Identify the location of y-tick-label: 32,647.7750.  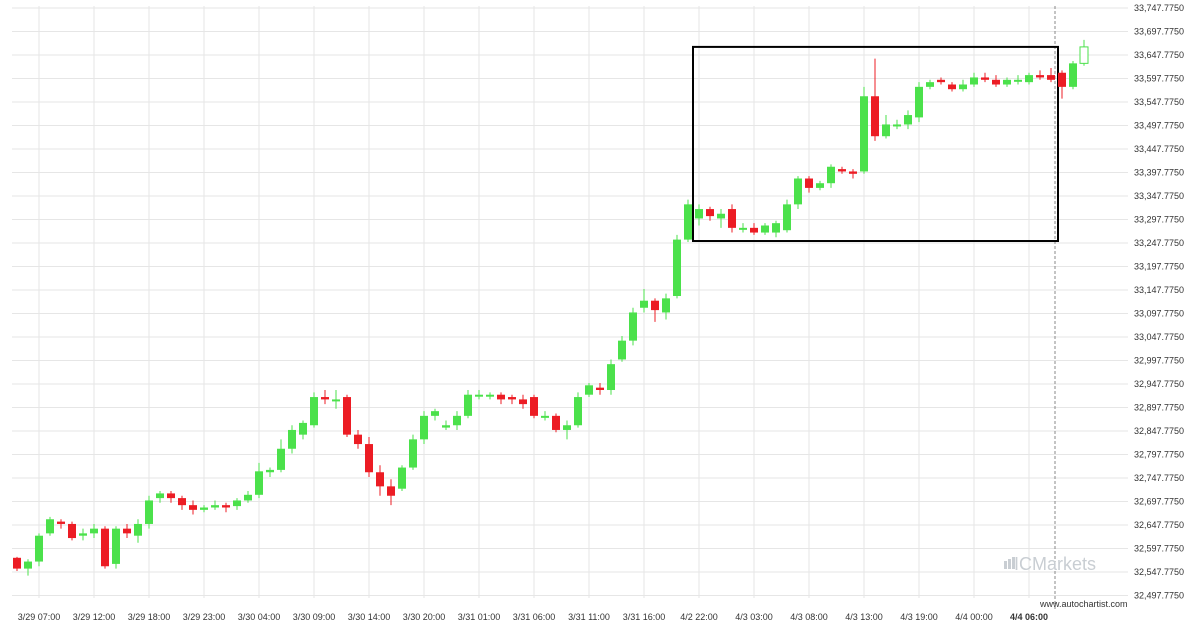
(1159, 525).